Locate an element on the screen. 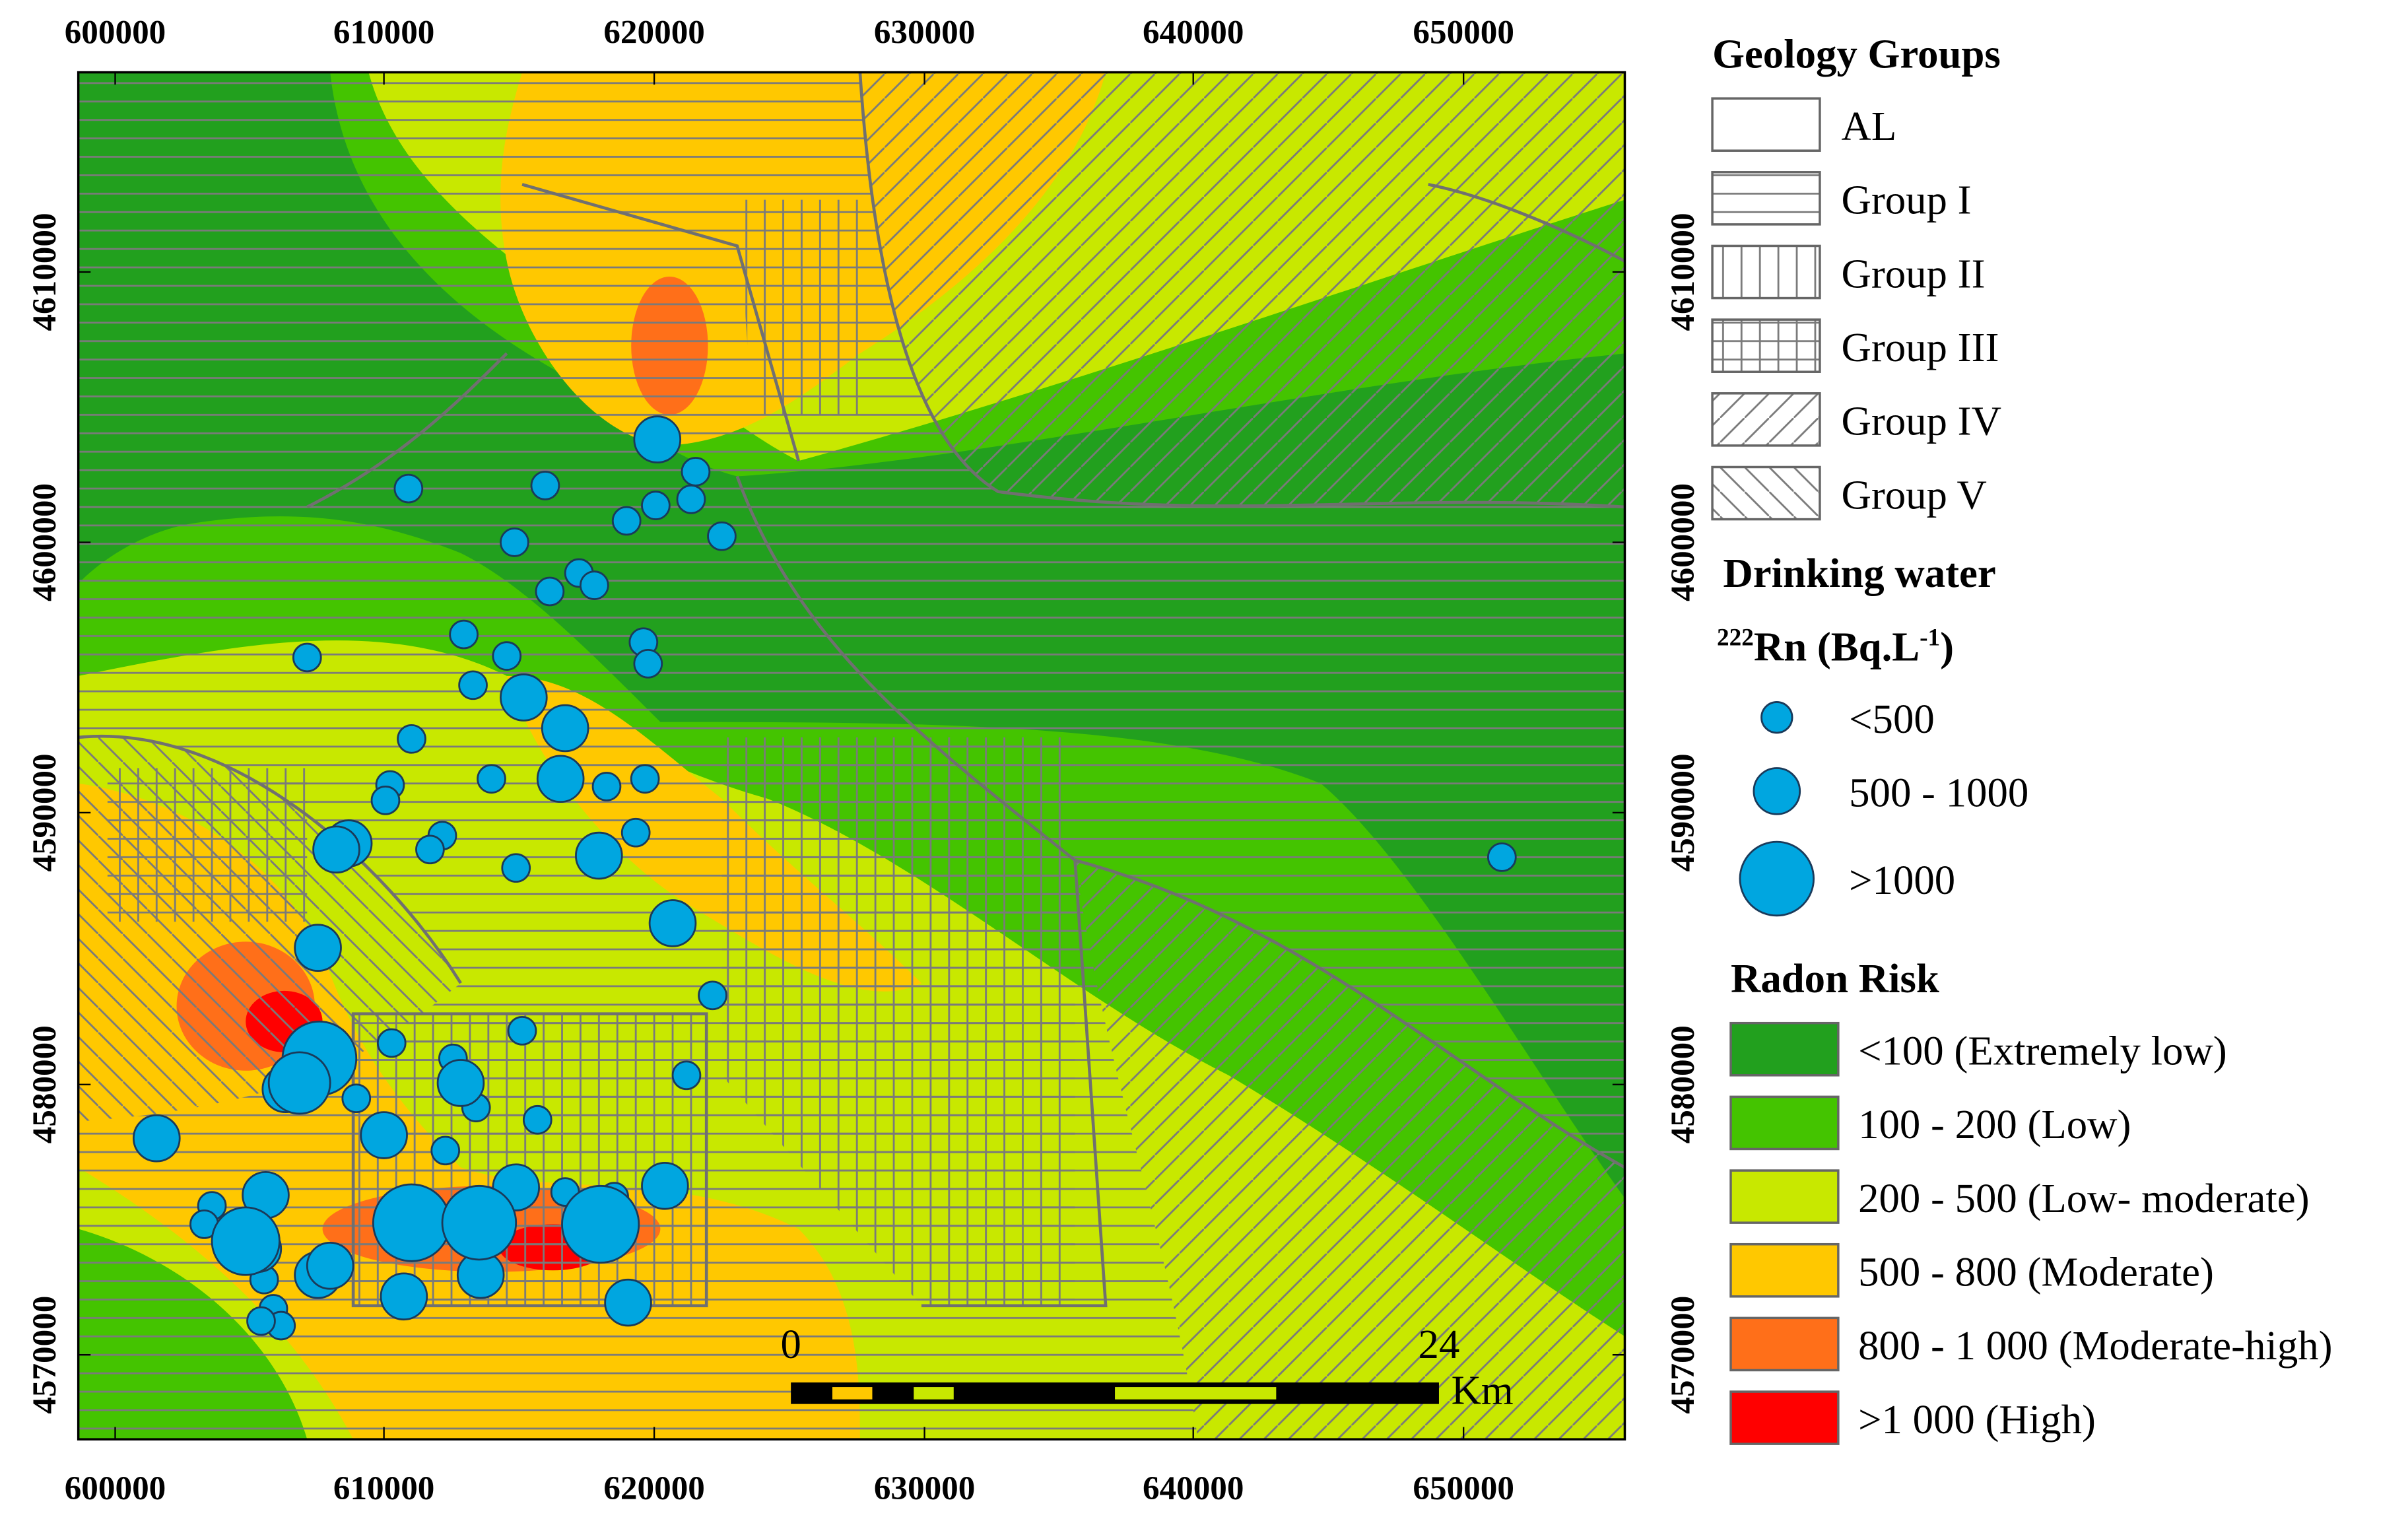 Image resolution: width=2408 pixels, height=1527 pixels. legend-title: Geology Groups is located at coordinates (1856, 54).